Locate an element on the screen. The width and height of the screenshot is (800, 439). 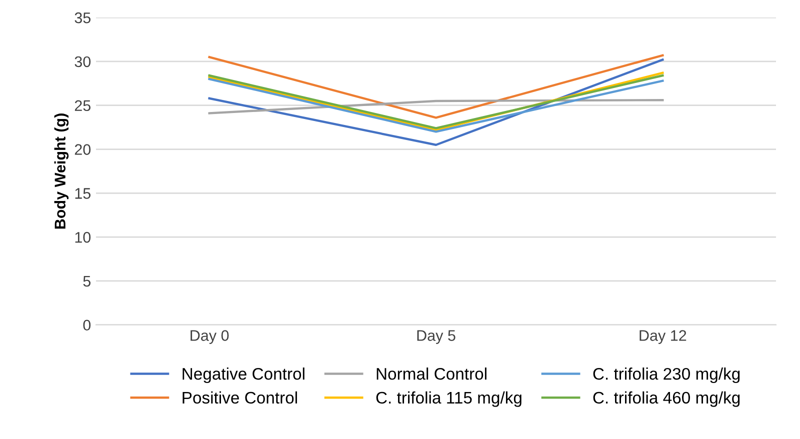
legend-label: C. trifolia 460 mg/kg is located at coordinates (666, 399).